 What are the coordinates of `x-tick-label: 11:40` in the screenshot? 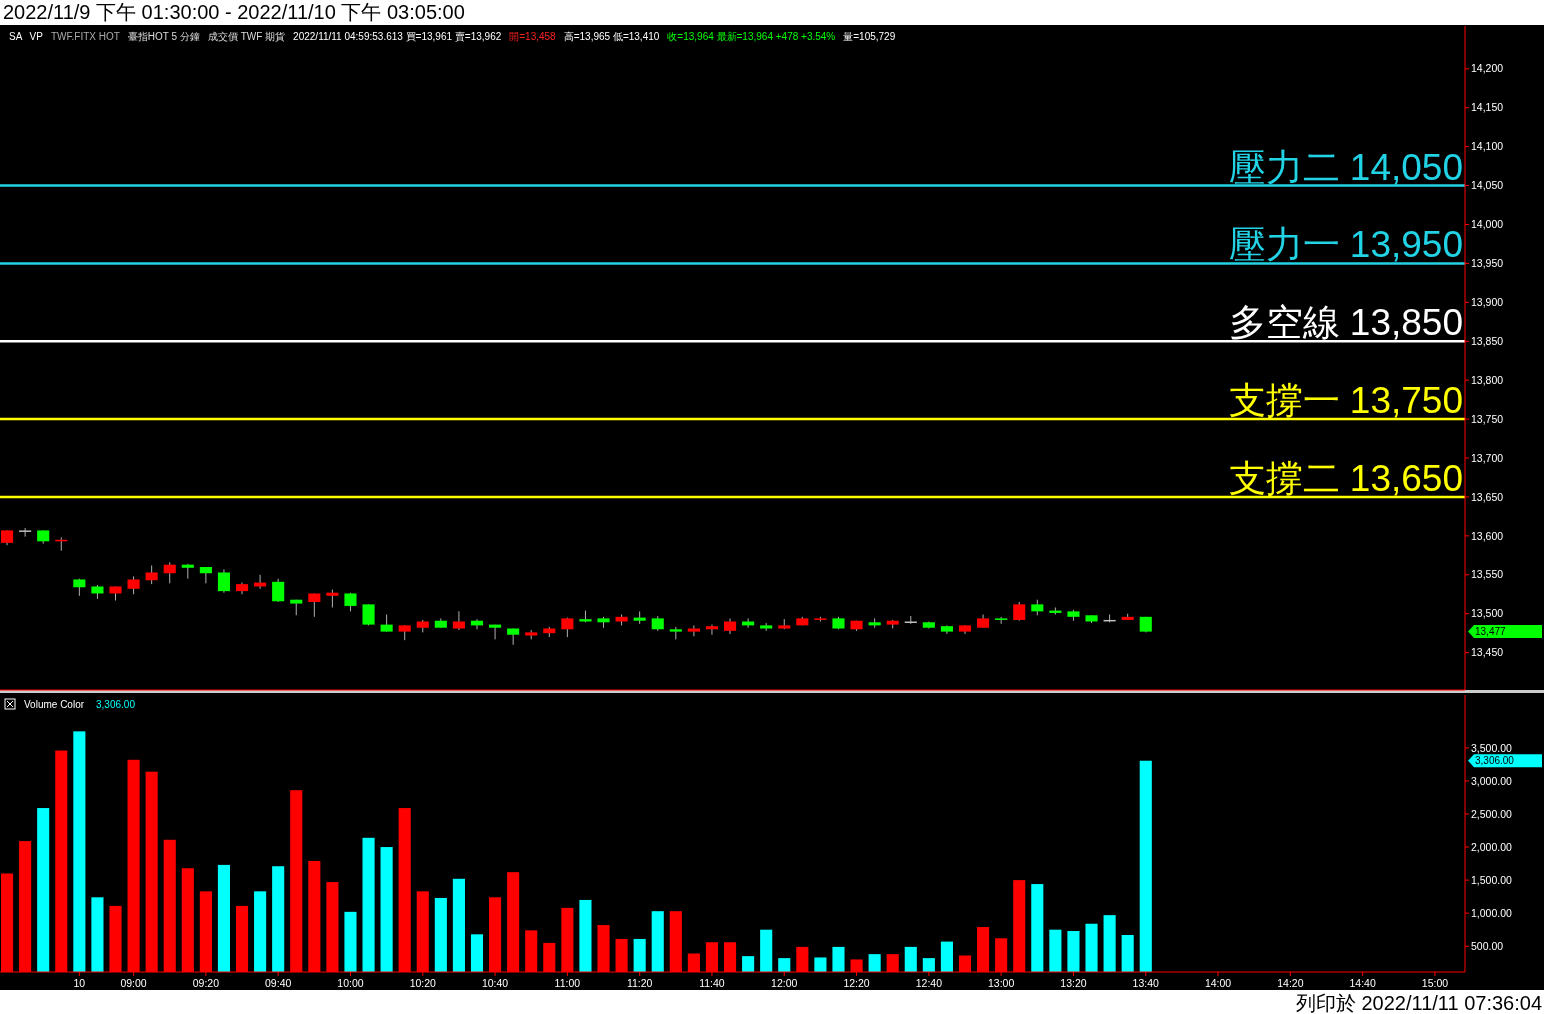 It's located at (712, 983).